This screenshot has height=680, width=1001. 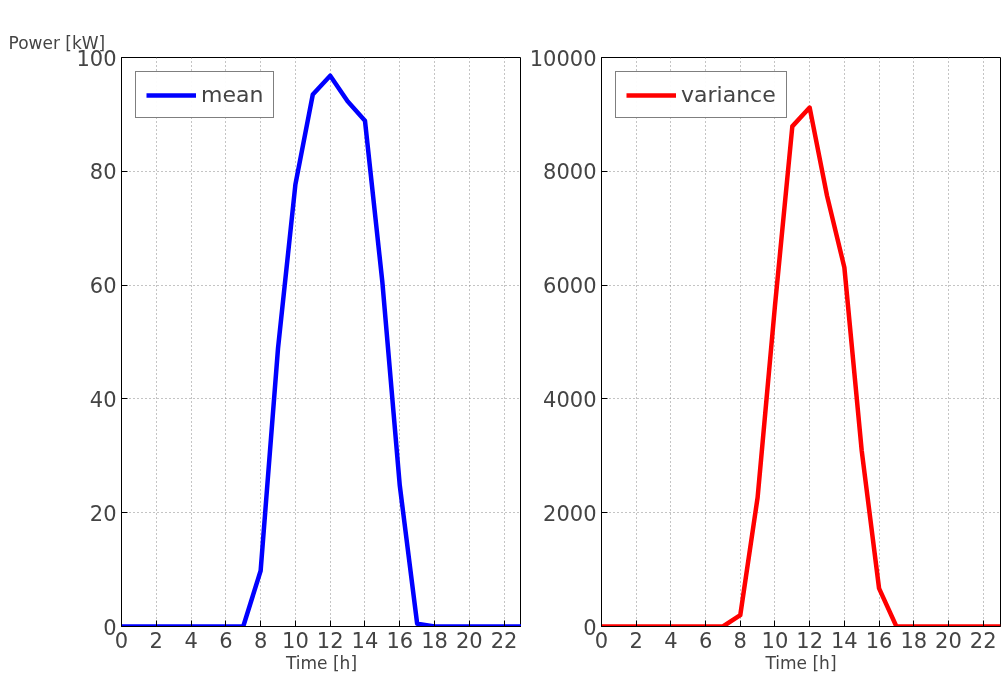 What do you see at coordinates (728, 94) in the screenshot?
I see `legend-label: variance` at bounding box center [728, 94].